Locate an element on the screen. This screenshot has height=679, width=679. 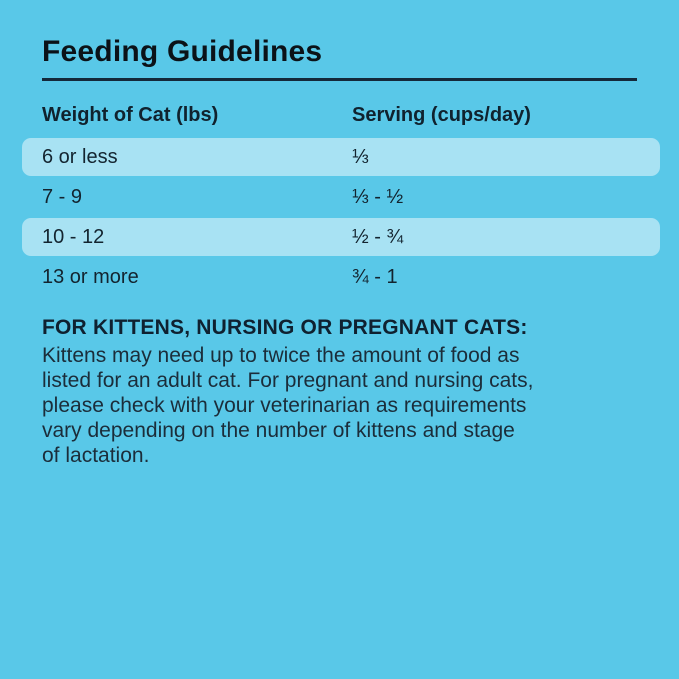
page-title: Feeding Guidelines is located at coordinates (182, 51).